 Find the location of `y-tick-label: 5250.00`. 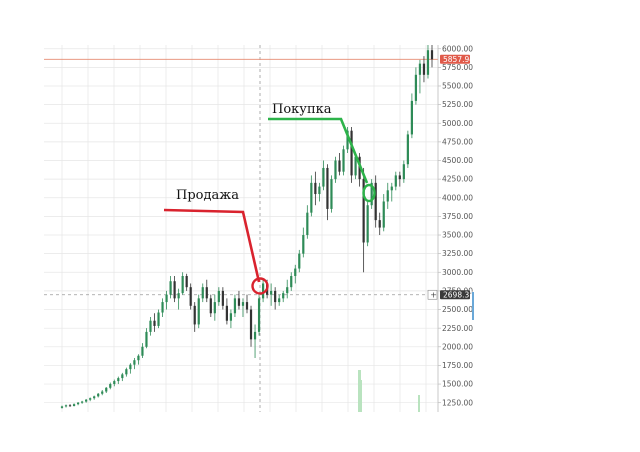

y-tick-label: 5250.00 is located at coordinates (457, 104).